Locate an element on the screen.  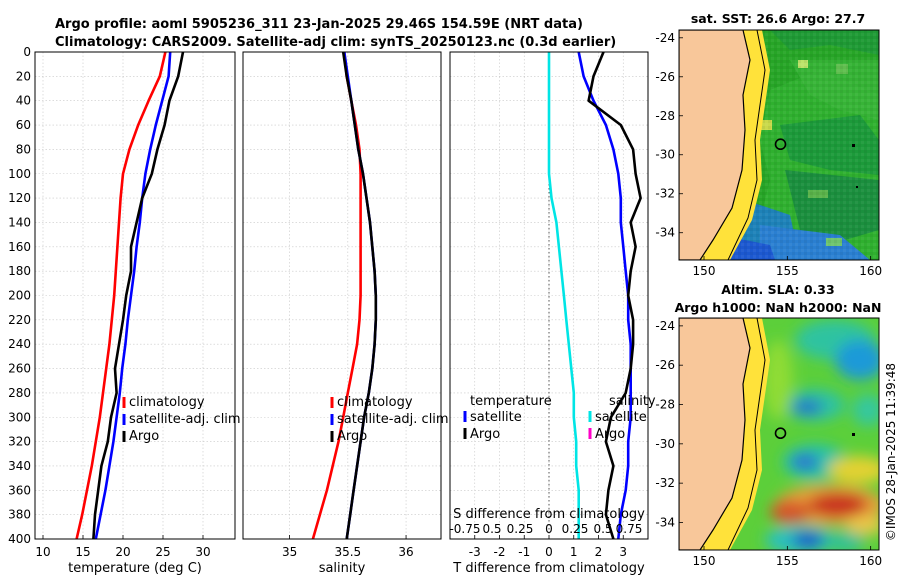
depth-tick-label: 320 is located at coordinates (19, 442).